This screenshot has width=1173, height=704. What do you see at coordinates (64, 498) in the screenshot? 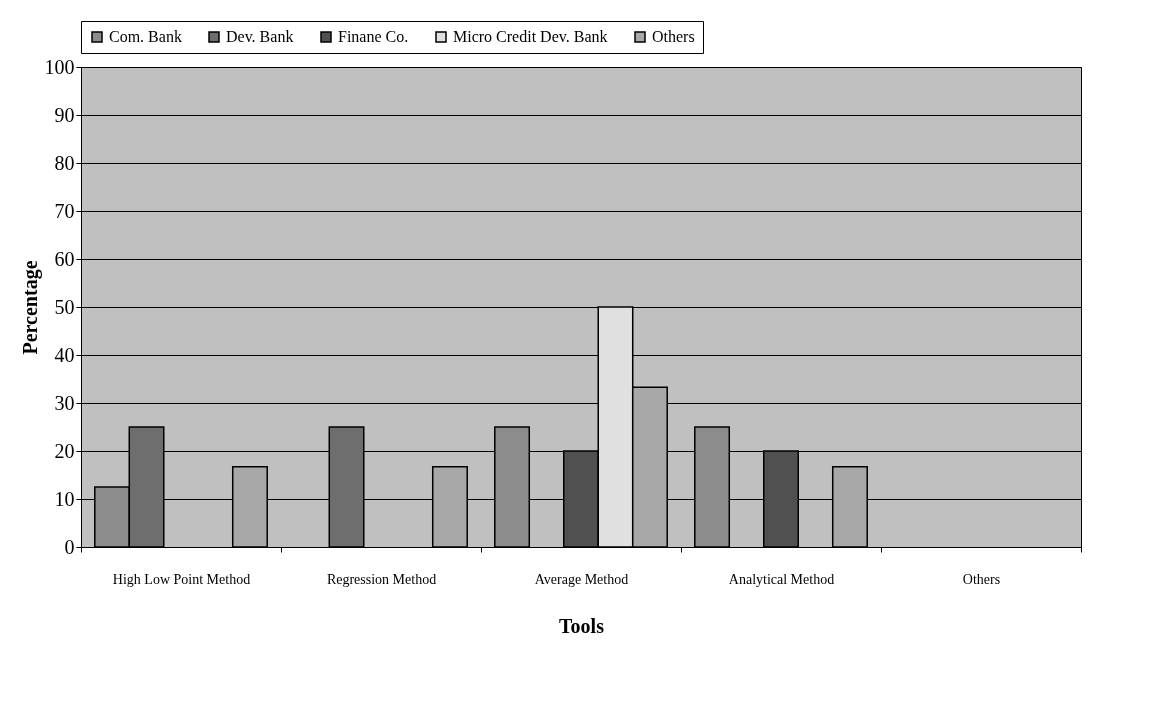
I see `y-tick-label: 10` at bounding box center [64, 498].